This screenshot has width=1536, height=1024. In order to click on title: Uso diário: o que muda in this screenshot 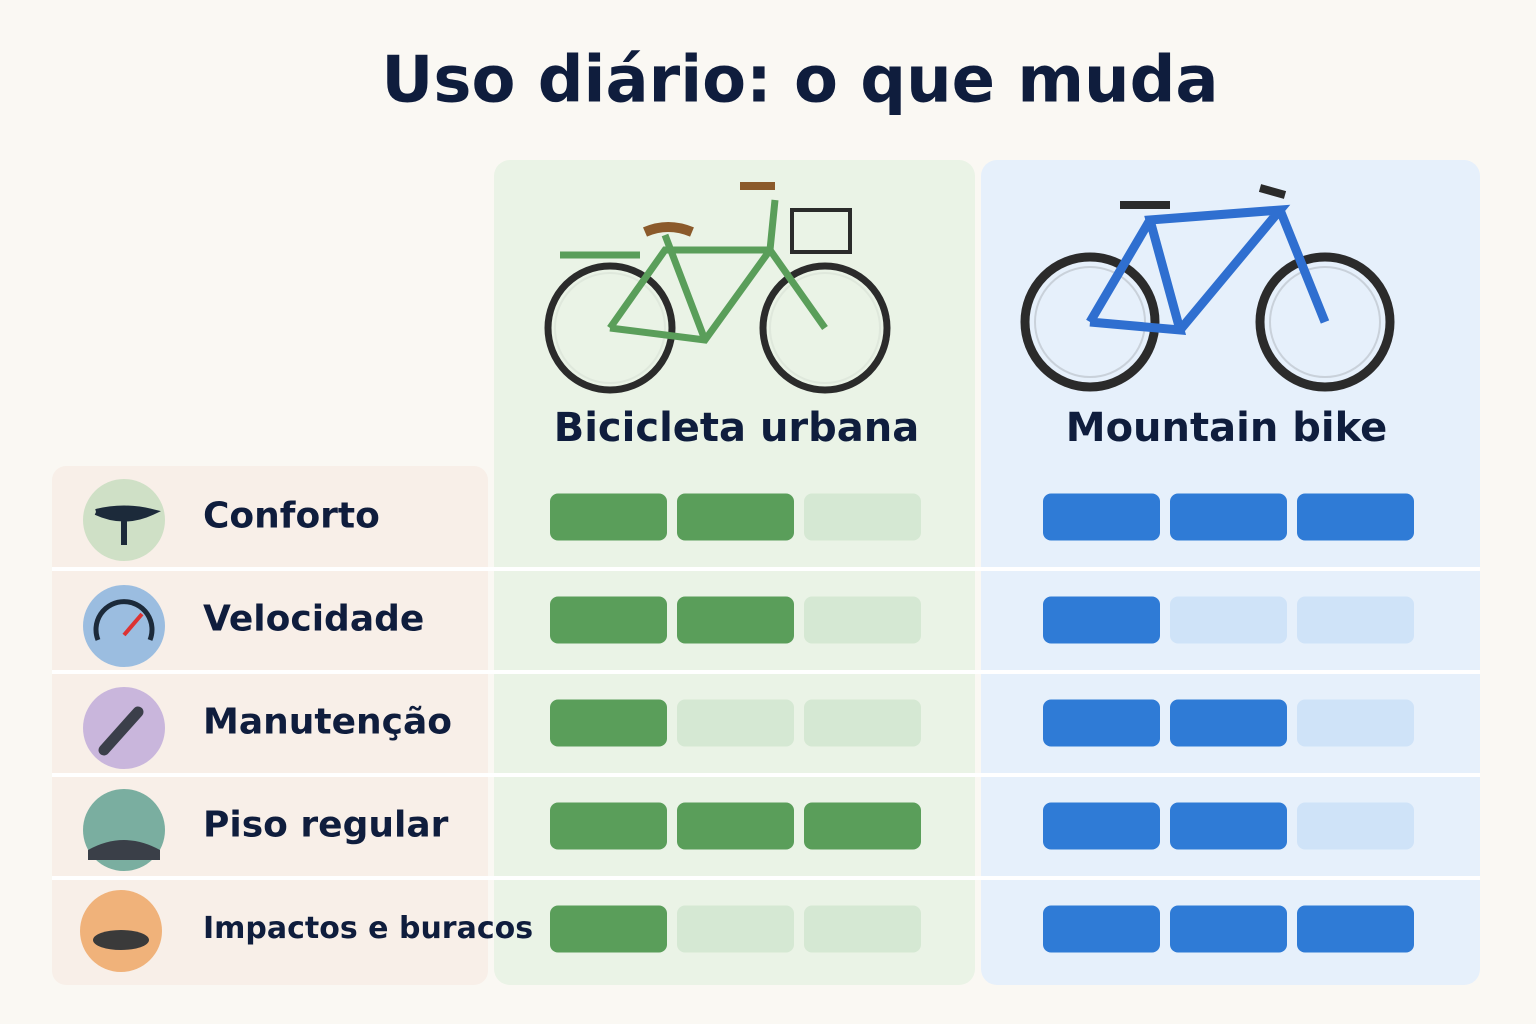, I will do `click(799, 81)`.